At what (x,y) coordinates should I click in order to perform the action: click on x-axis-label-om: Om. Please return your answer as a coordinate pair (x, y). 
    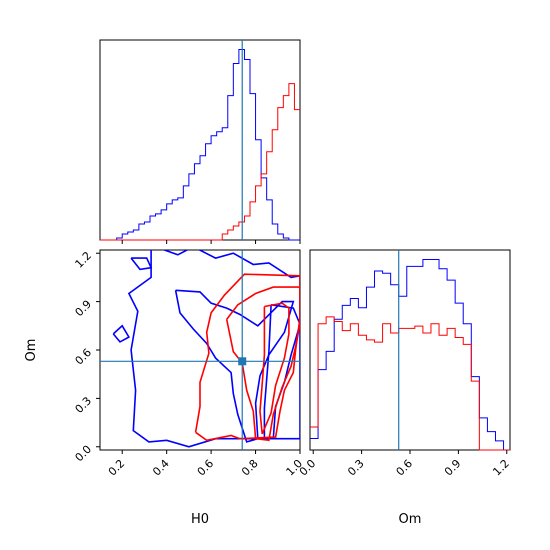
    Looking at the image, I should click on (410, 519).